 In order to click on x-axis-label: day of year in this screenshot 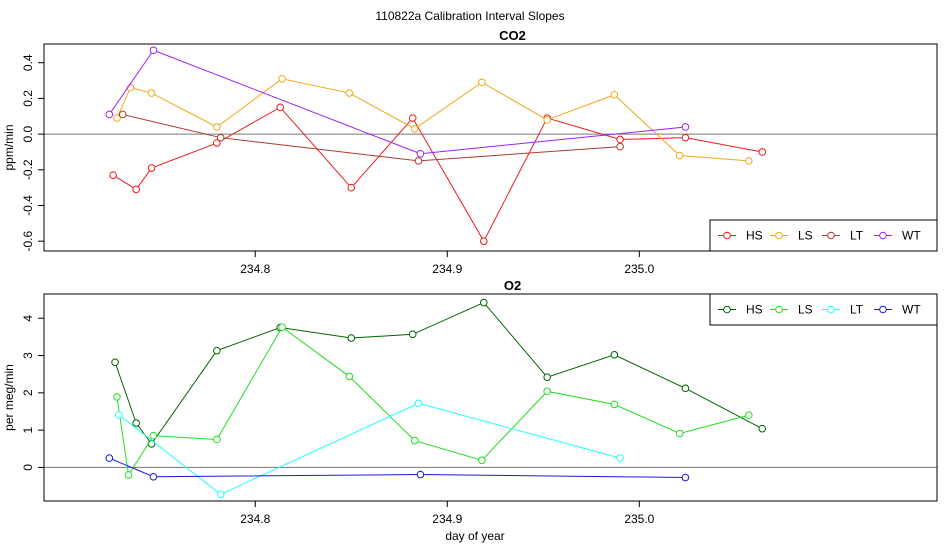, I will do `click(474, 536)`.